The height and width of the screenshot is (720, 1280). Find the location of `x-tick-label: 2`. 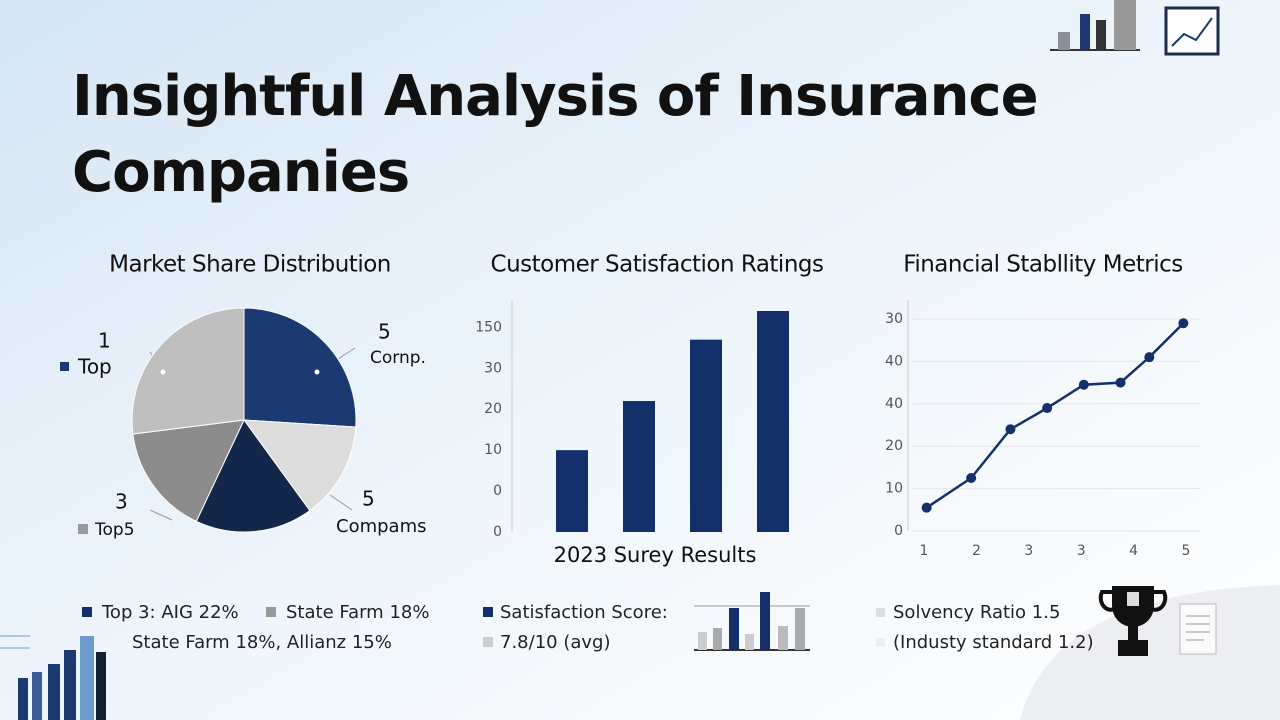

x-tick-label: 2 is located at coordinates (976, 551).